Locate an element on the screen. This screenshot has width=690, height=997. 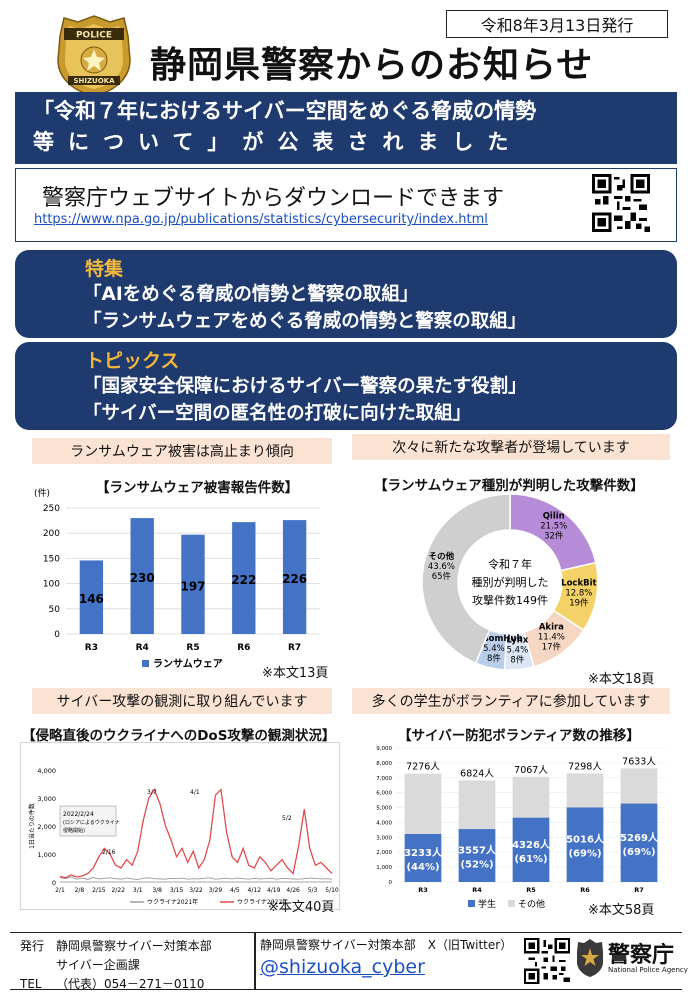
features-heading: 特集 is located at coordinates (104, 269).